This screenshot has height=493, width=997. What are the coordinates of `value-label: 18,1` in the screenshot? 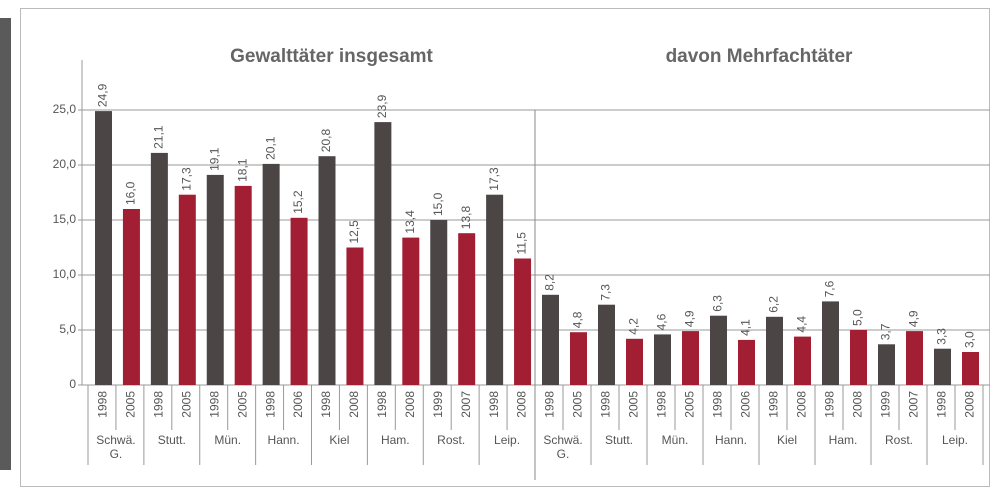 It's located at (242, 170).